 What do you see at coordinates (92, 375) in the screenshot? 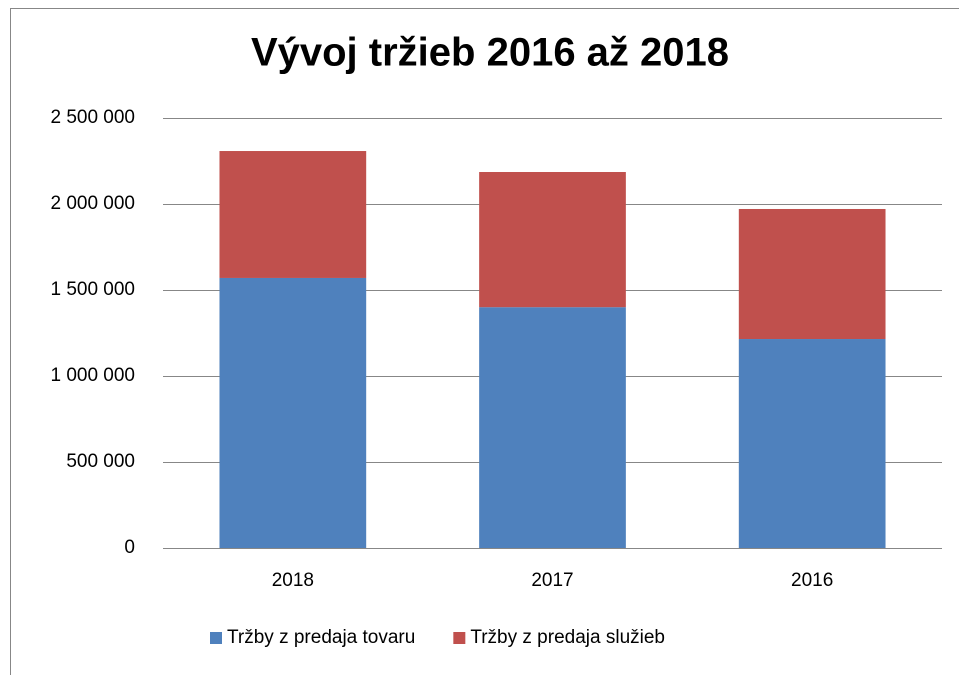
I see `y-tick-label: 1 000 000` at bounding box center [92, 375].